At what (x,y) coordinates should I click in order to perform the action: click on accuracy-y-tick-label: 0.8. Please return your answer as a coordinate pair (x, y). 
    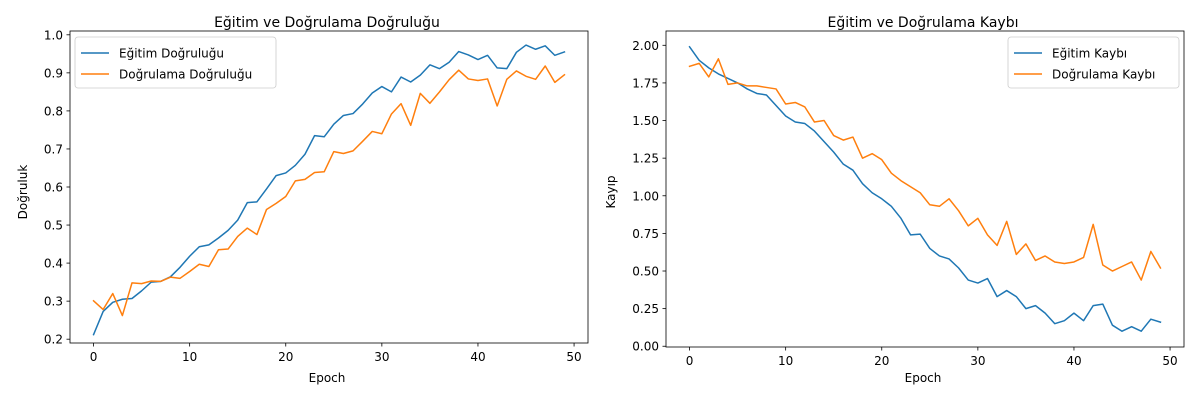
    Looking at the image, I should click on (53, 111).